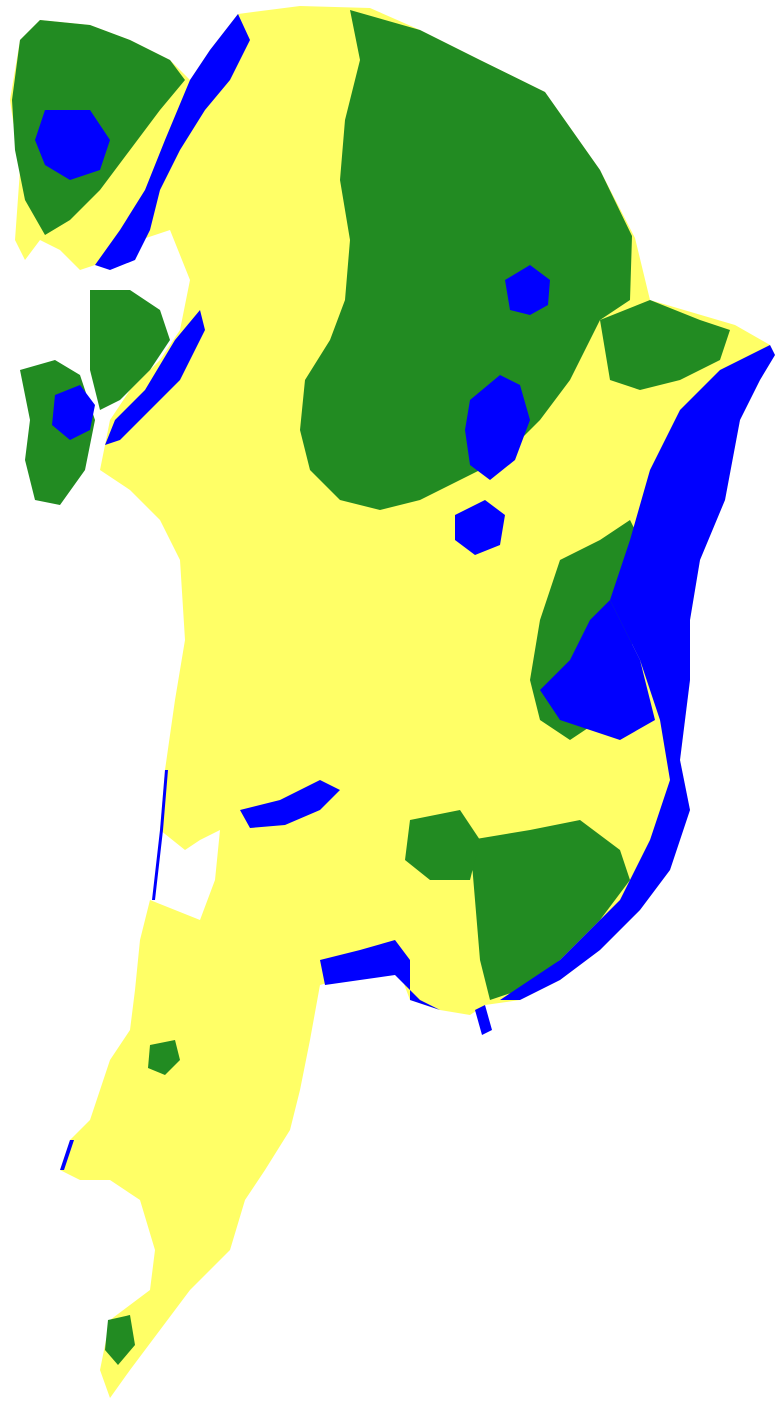  I want to click on water-mid-creek, so click(290, 804).